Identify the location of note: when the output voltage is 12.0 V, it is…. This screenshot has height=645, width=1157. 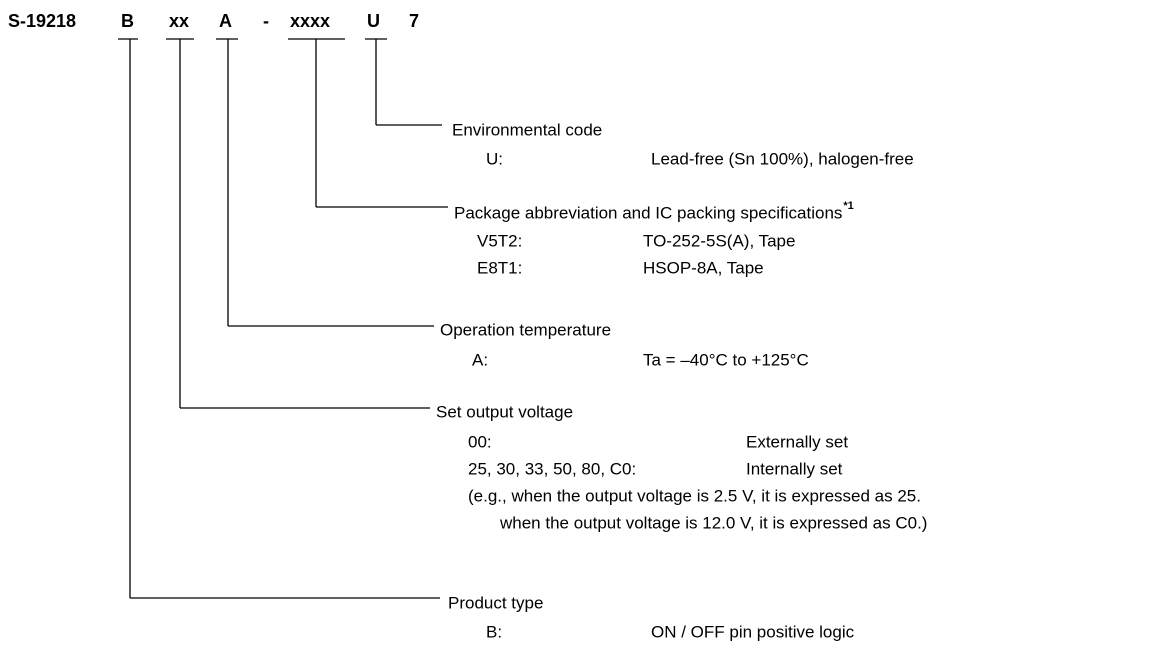
(713, 522).